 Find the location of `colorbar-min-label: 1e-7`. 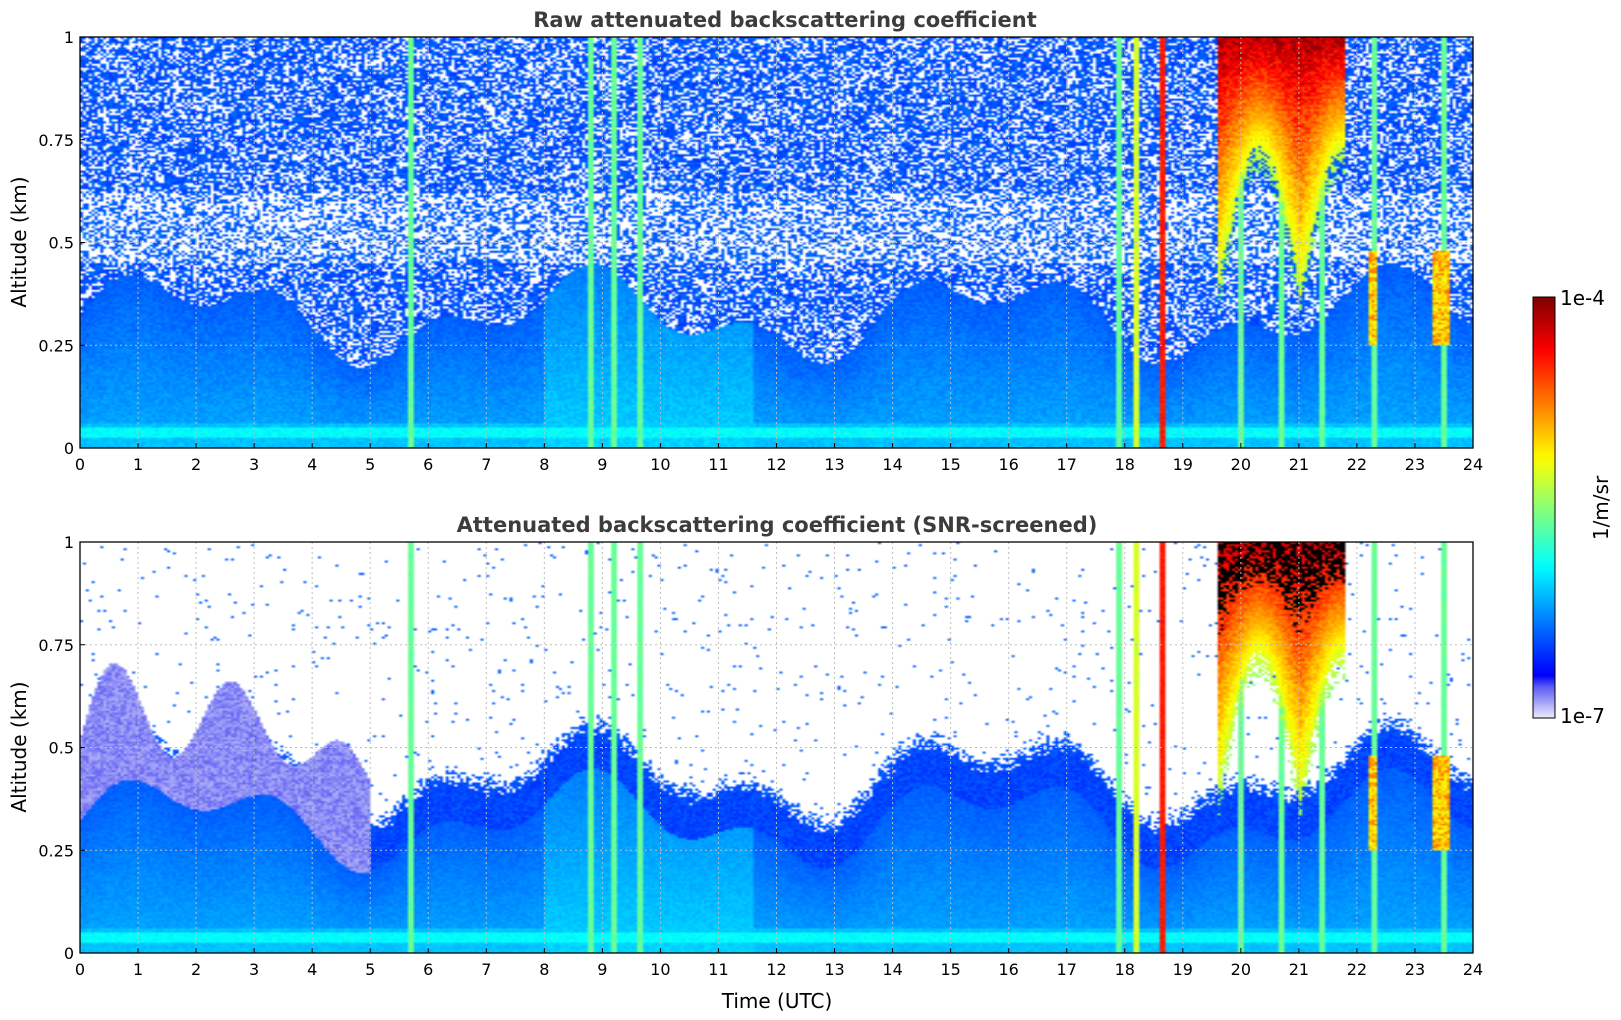

colorbar-min-label: 1e-7 is located at coordinates (1582, 716).